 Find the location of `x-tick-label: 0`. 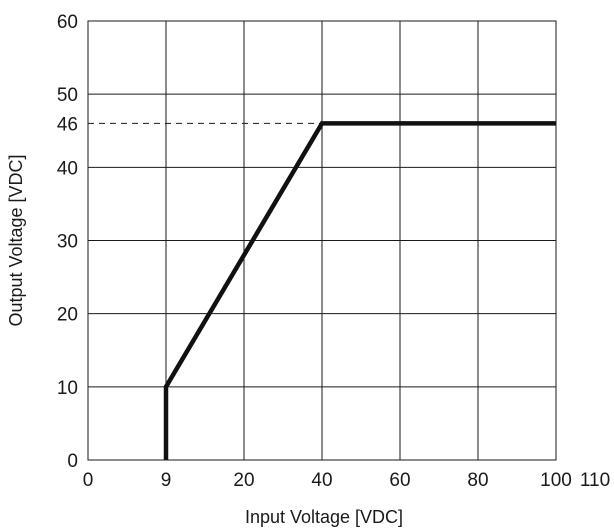

x-tick-label: 0 is located at coordinates (88, 480).